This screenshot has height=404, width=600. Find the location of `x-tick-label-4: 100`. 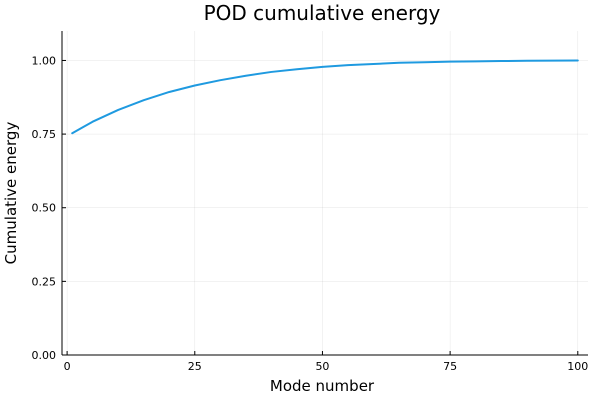

x-tick-label-4: 100 is located at coordinates (577, 366).